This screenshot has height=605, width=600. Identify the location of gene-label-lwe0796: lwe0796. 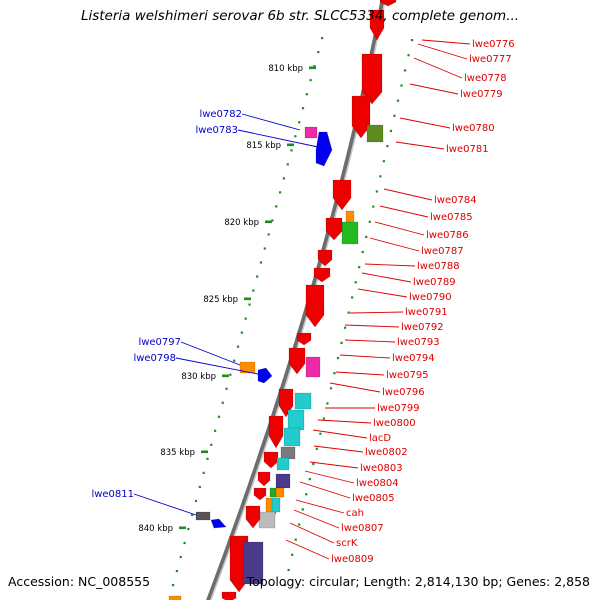
(403, 392).